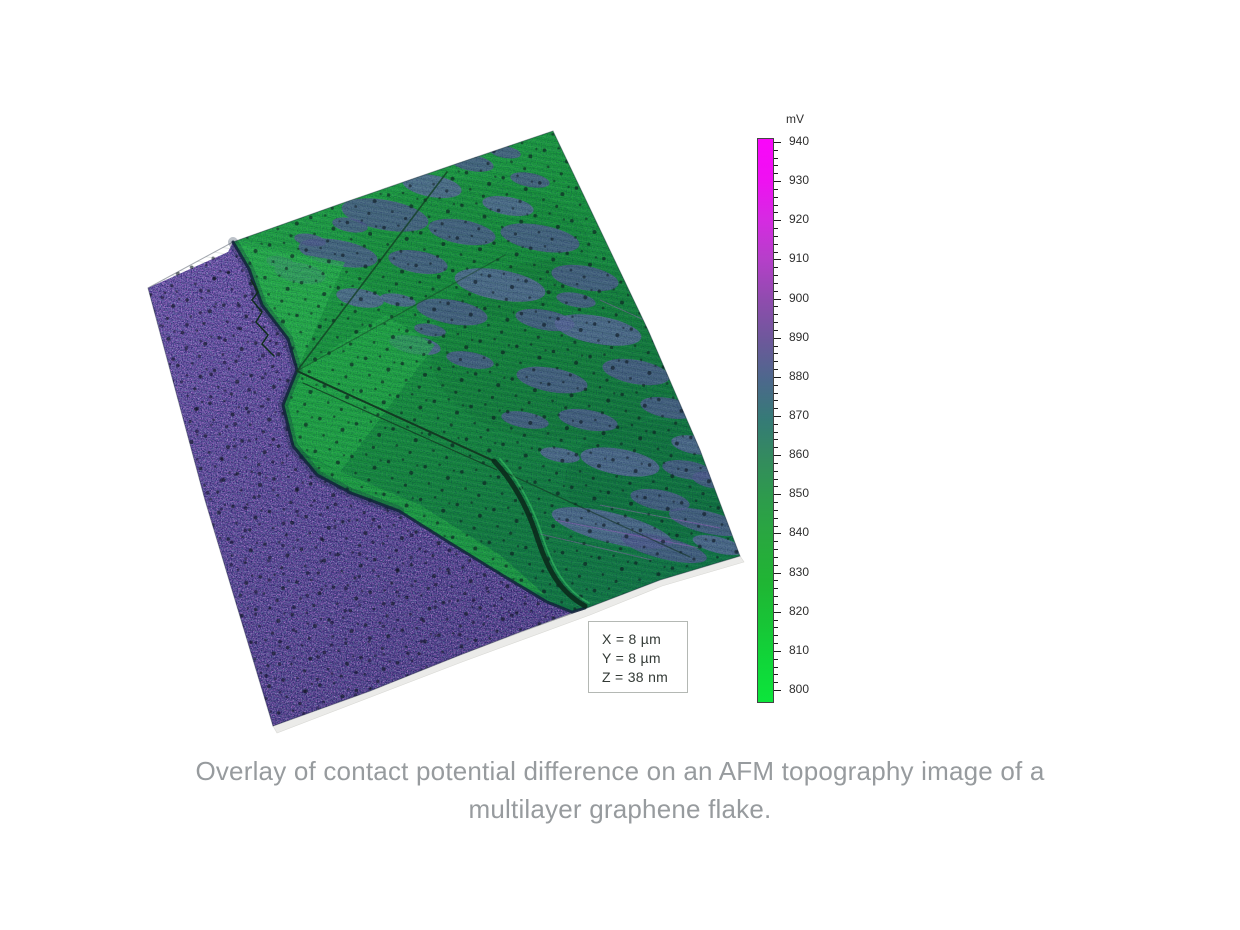 The image size is (1240, 930). I want to click on scan-size-z: Z = 38 nm, so click(635, 677).